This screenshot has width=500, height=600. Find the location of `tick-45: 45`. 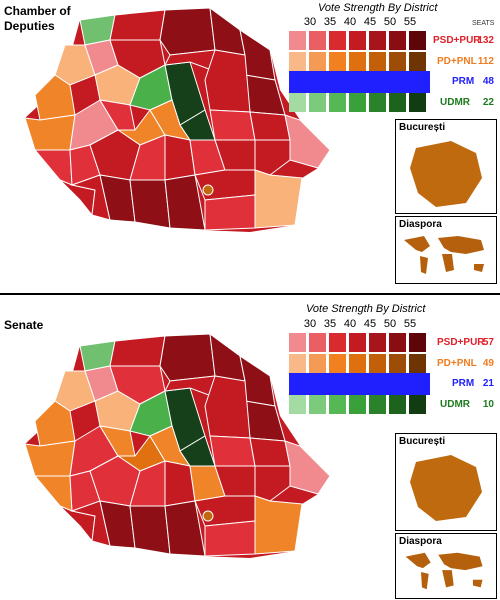

tick-45: 45 is located at coordinates (370, 22).